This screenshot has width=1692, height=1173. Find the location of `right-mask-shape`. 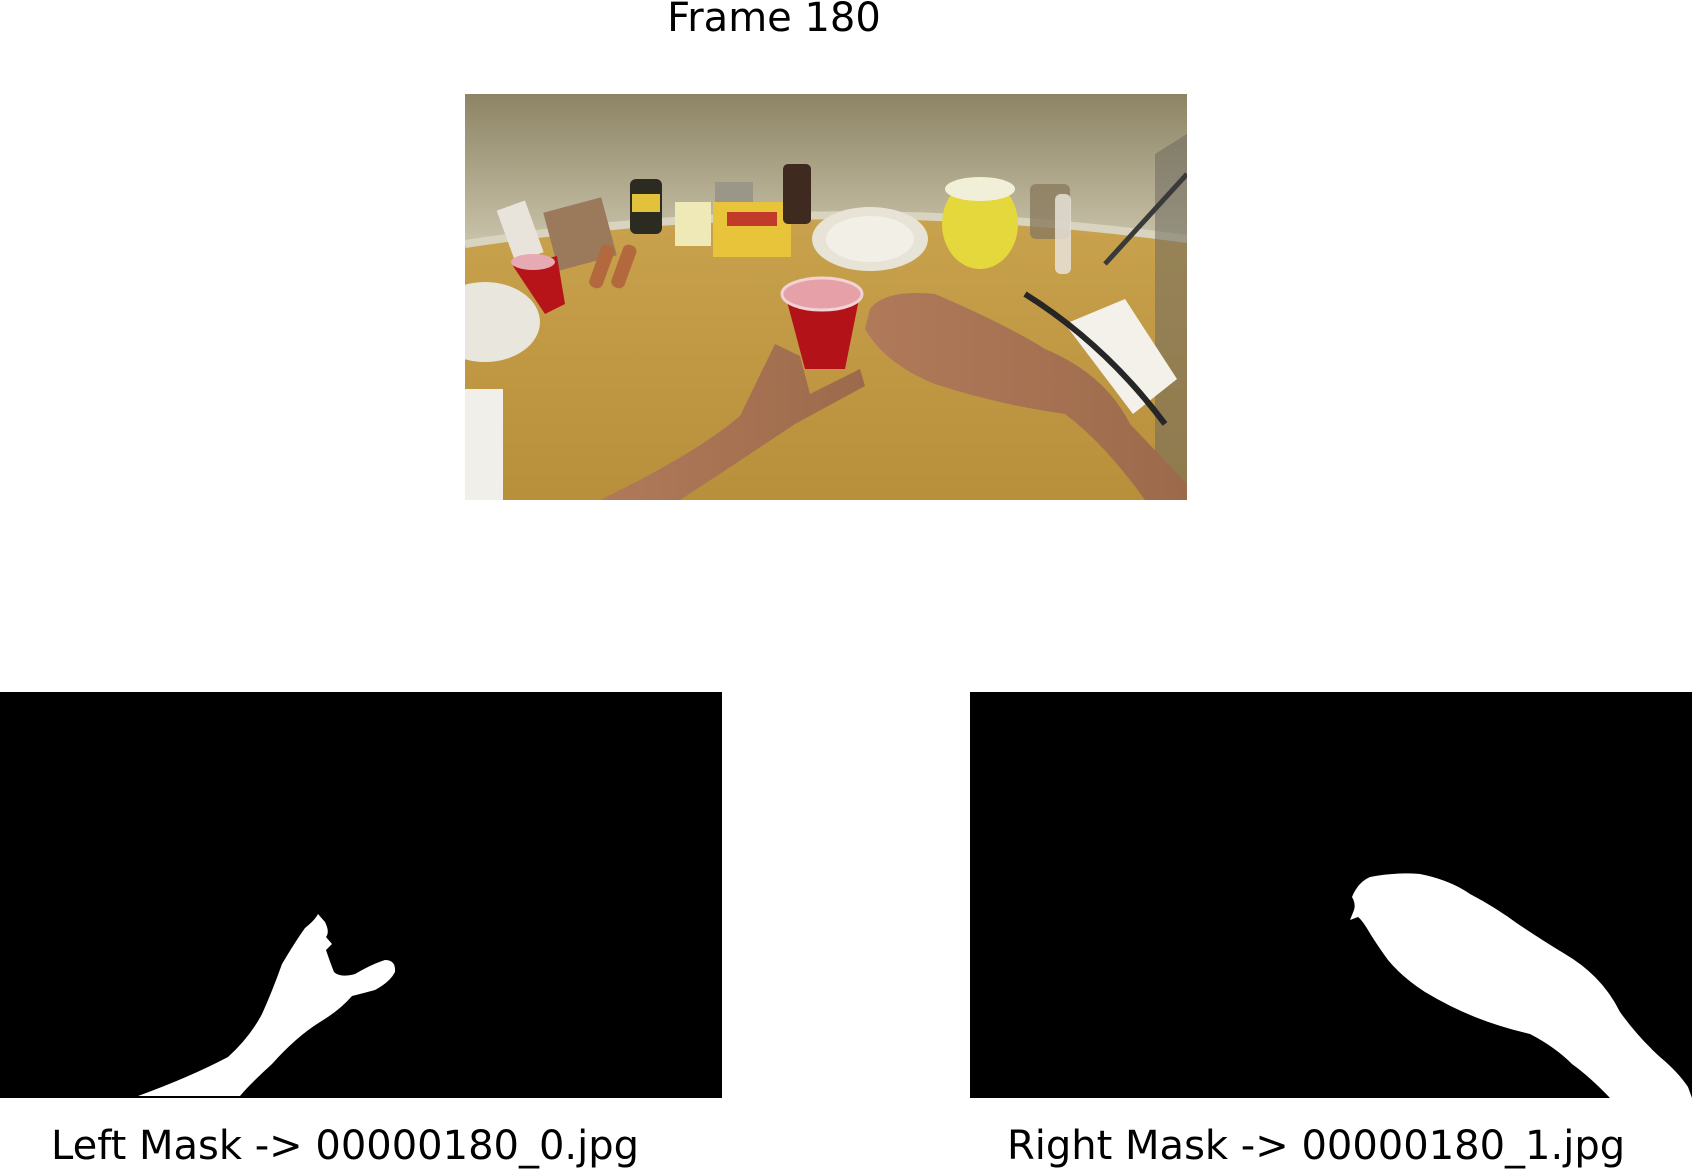

right-mask-shape is located at coordinates (1331, 895).